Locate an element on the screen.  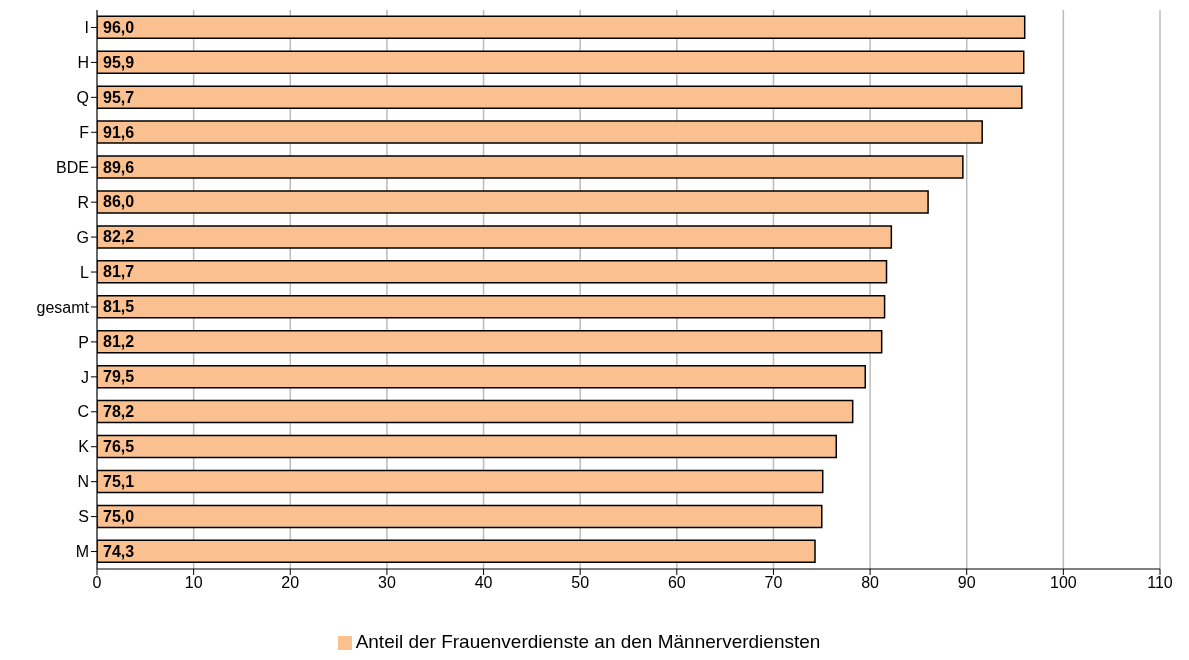
y-tick-label: H is located at coordinates (83, 63).